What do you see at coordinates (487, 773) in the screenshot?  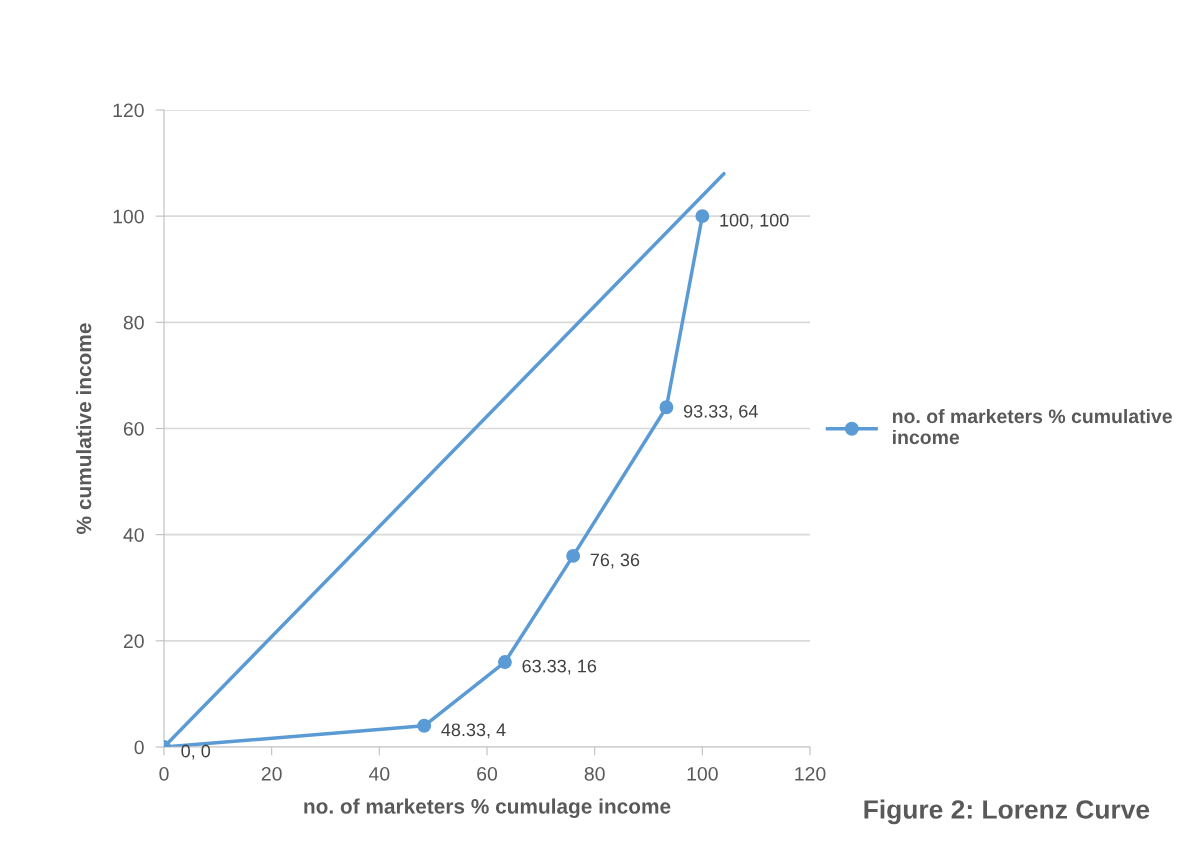 I see `x-tick-label: 60` at bounding box center [487, 773].